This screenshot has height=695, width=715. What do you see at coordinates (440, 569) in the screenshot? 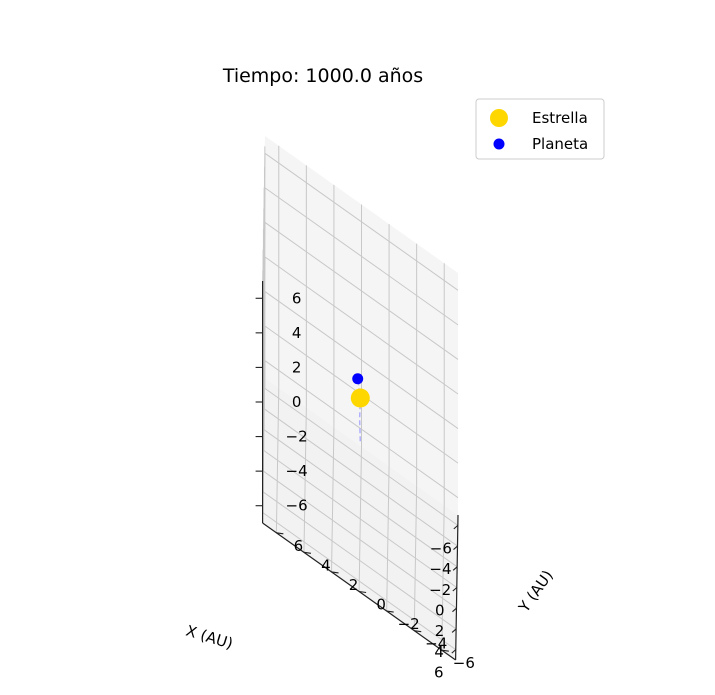
I see `x-tick-label: −4` at bounding box center [440, 569].